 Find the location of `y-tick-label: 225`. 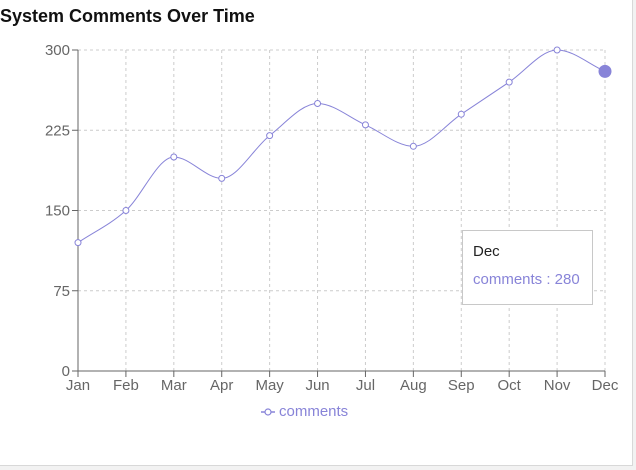

y-tick-label: 225 is located at coordinates (57, 130).